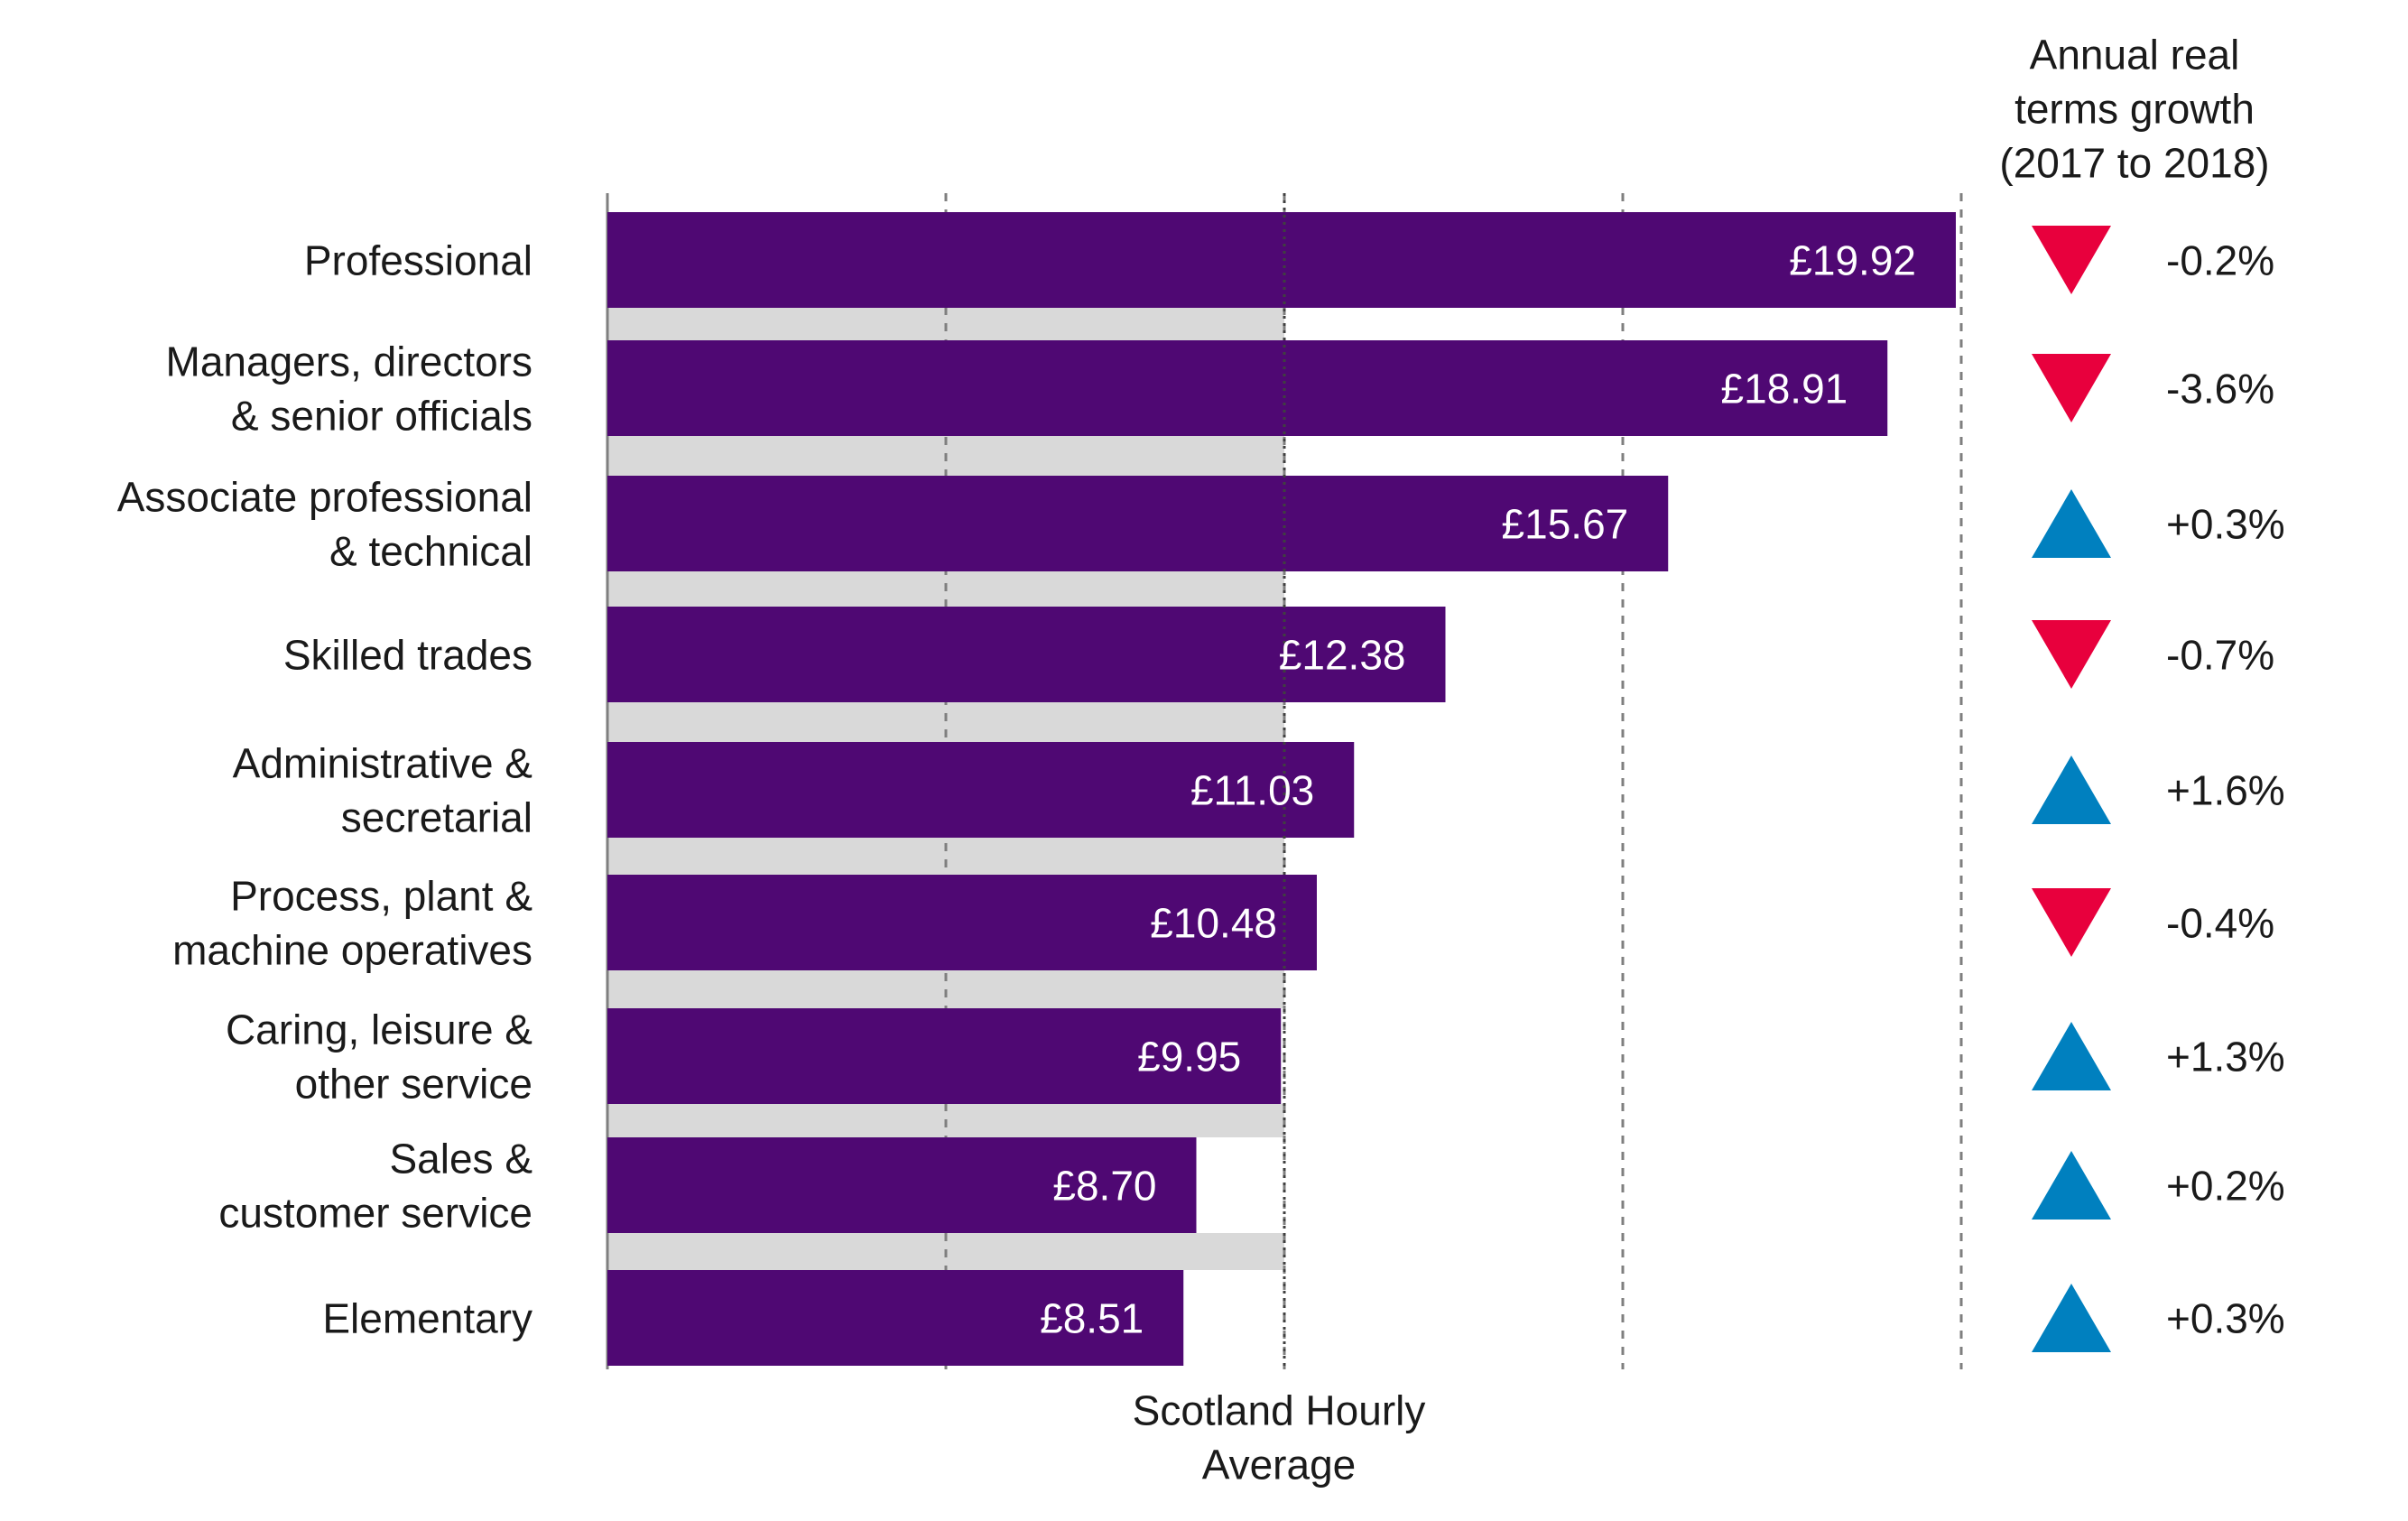  What do you see at coordinates (1565, 524) in the screenshot?
I see `bar-value-label: £15.67` at bounding box center [1565, 524].